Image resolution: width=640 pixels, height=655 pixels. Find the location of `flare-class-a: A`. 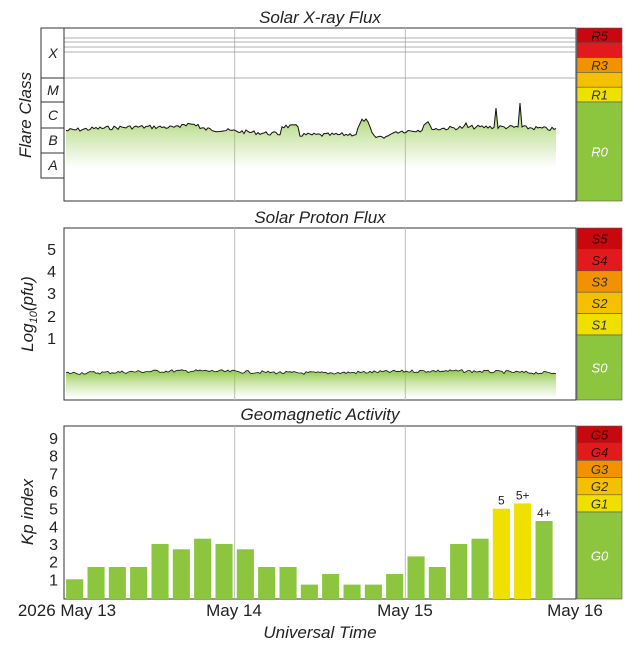

flare-class-a: A is located at coordinates (52, 165).